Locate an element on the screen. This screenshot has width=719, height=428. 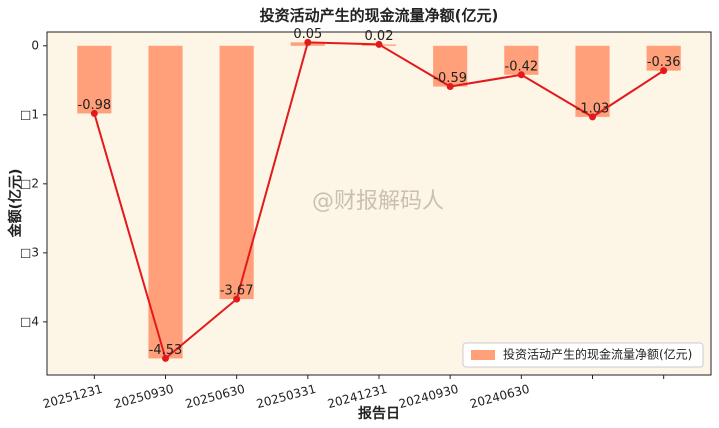
y-tick-label: □4 is located at coordinates (29, 321).